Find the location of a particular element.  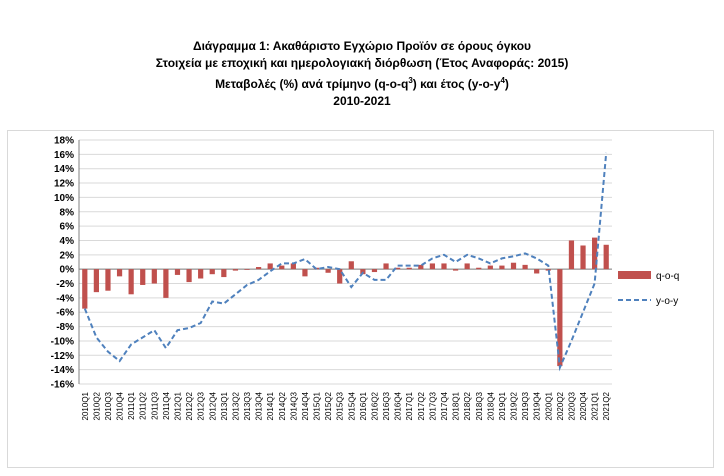

y-tick-label: 14% is located at coordinates (64, 169).